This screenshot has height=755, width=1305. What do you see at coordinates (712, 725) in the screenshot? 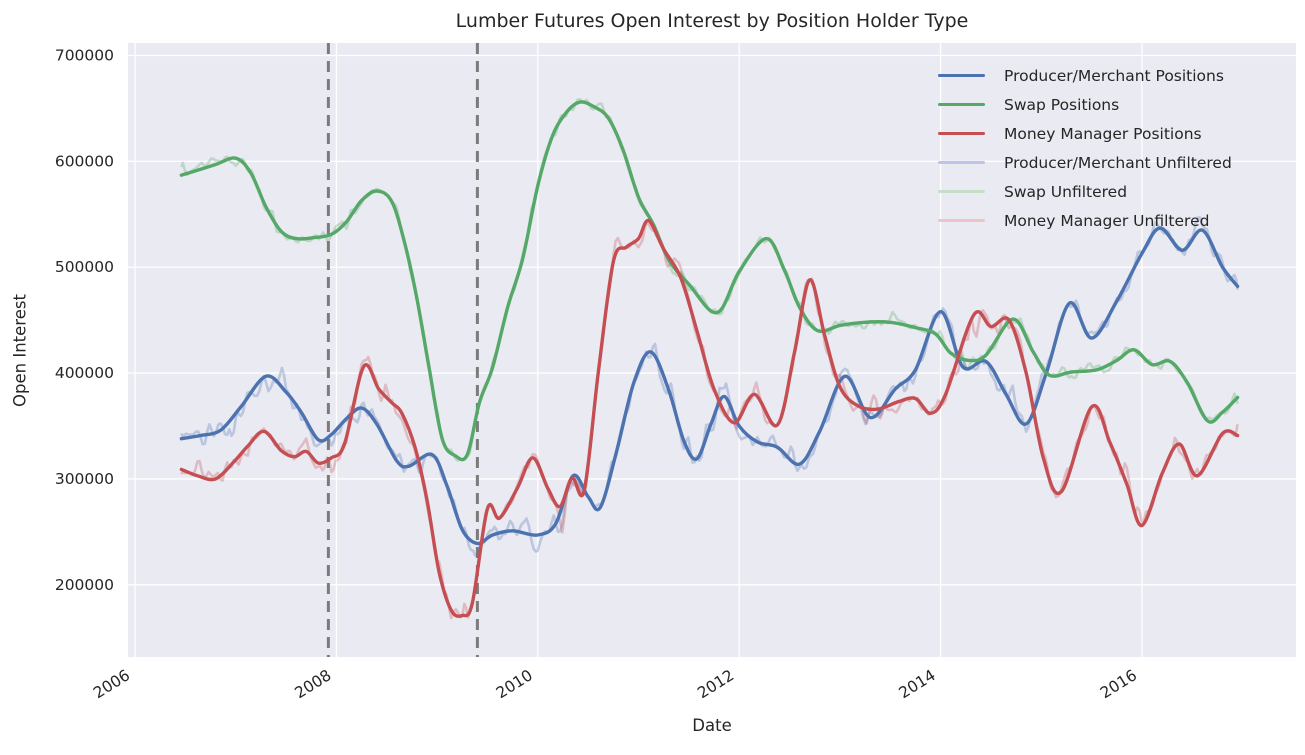
I see `x-axis-label: Date` at bounding box center [712, 725].